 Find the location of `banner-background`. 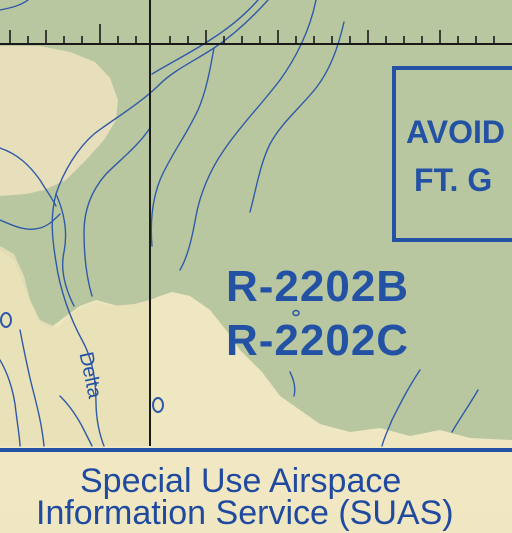

banner-background is located at coordinates (256, 482).